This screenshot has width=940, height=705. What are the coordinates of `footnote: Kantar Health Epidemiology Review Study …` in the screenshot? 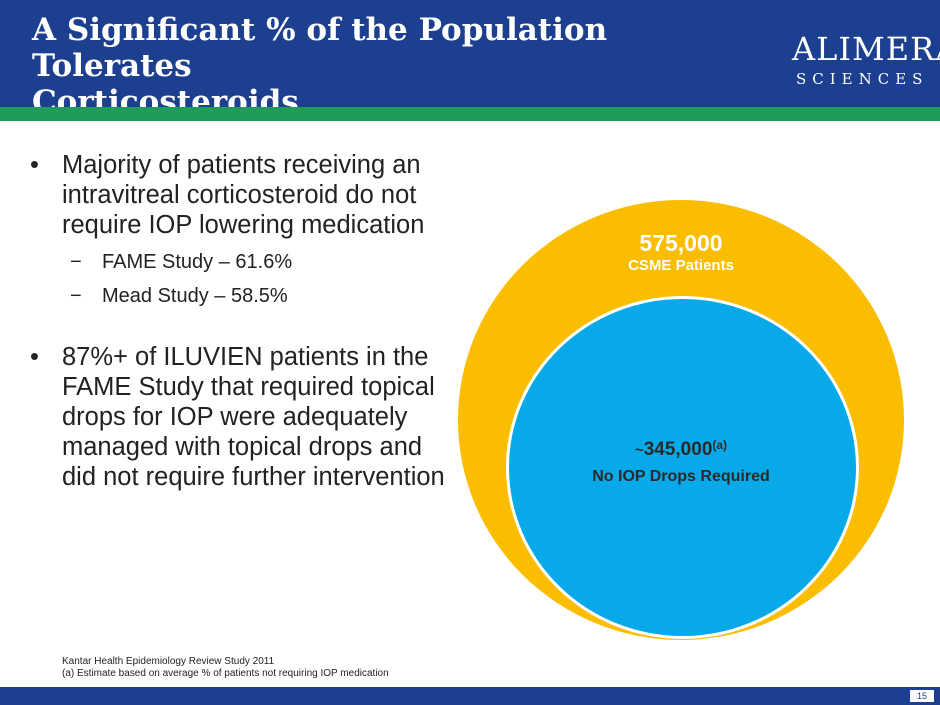 It's located at (225, 668).